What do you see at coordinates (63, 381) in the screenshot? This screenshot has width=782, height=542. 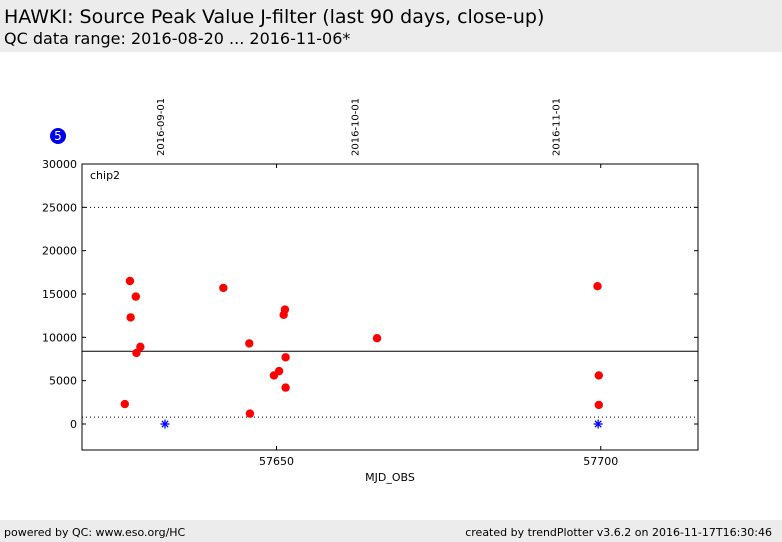 I see `y-tick-label: 5000` at bounding box center [63, 381].